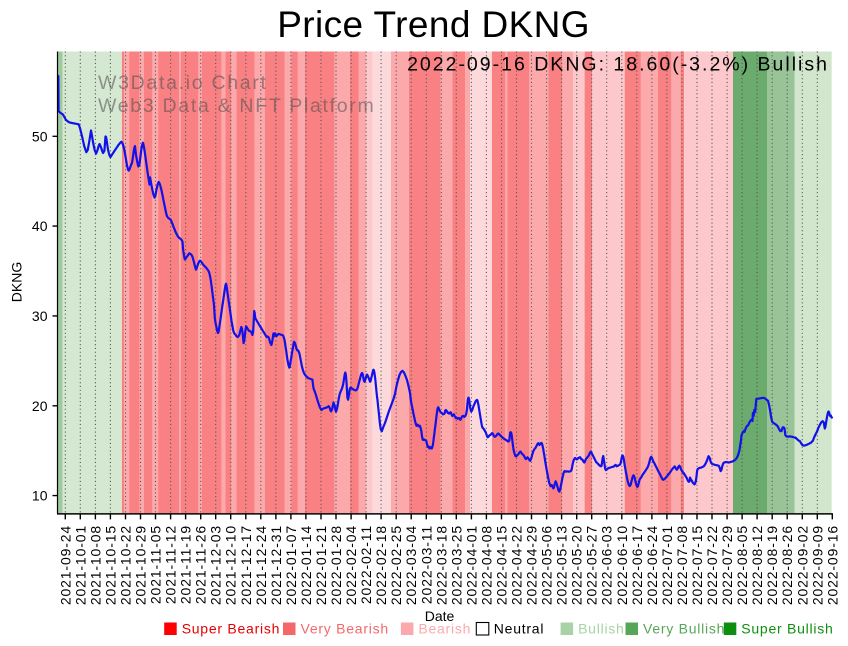  I want to click on svg-text: 2022-07-29, so click(727, 565).